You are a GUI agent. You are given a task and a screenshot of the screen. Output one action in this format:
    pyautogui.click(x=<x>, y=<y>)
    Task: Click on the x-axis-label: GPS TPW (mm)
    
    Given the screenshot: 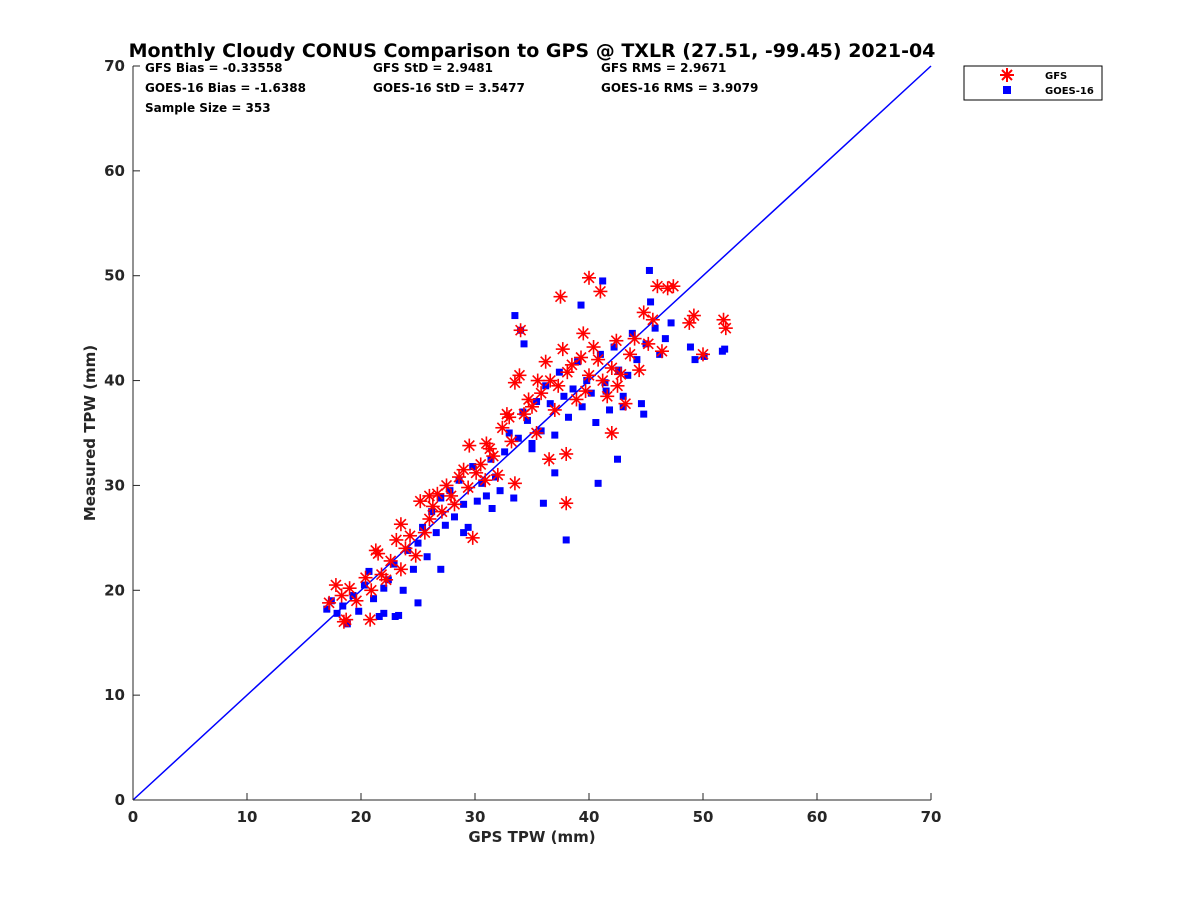 What is the action you would take?
    pyautogui.click(x=531, y=837)
    